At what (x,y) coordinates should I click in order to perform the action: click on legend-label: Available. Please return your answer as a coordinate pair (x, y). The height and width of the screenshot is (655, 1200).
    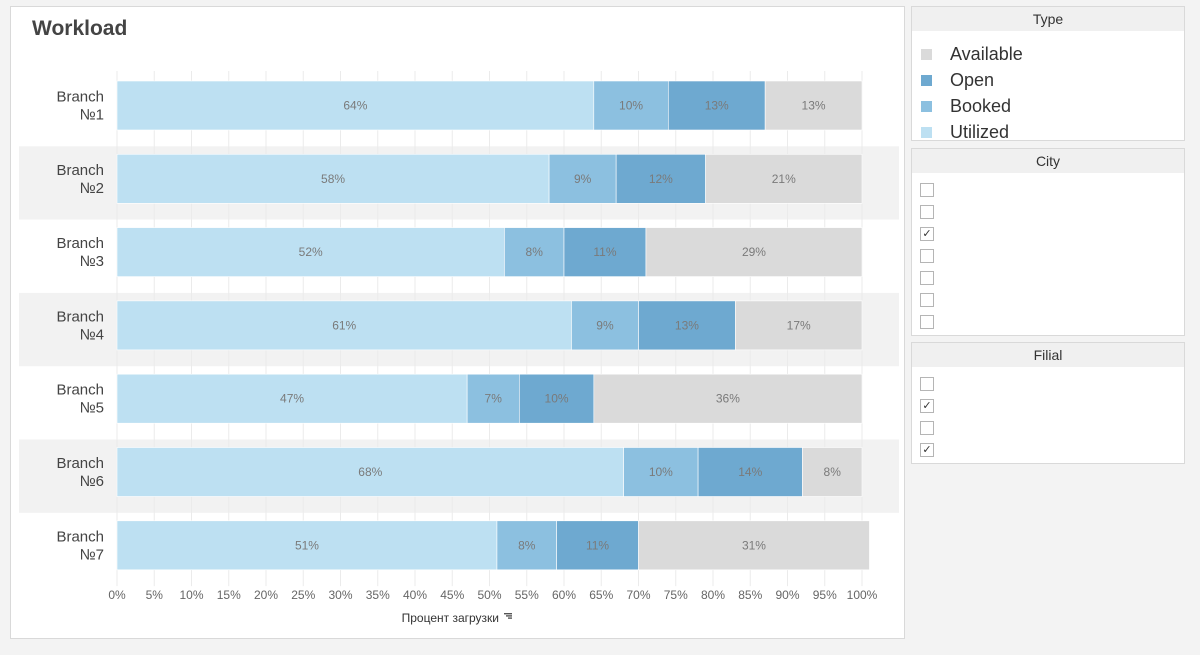
    Looking at the image, I should click on (986, 53).